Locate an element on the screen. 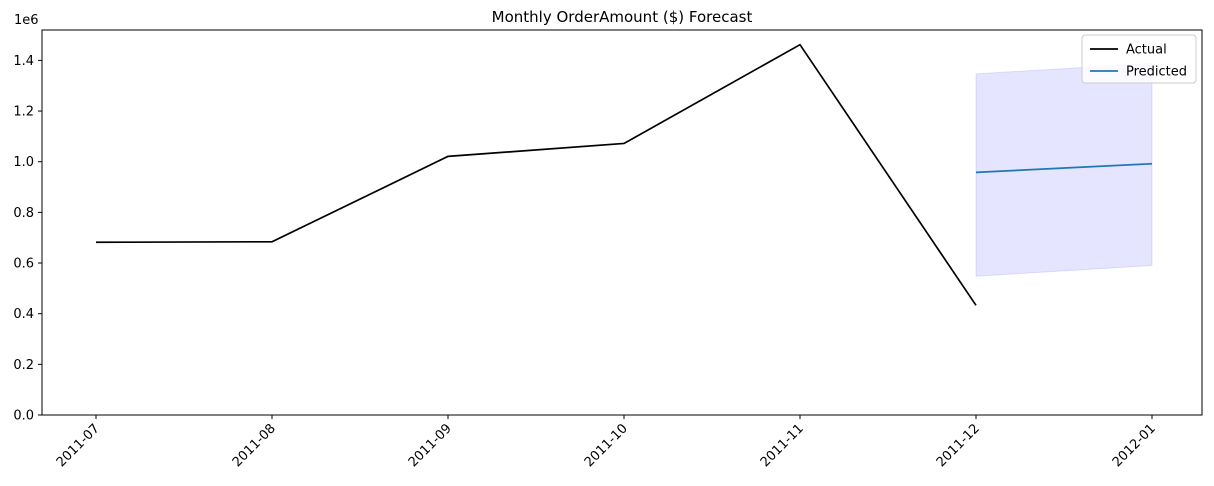  x-tick-label: 2011-10 is located at coordinates (606, 445).